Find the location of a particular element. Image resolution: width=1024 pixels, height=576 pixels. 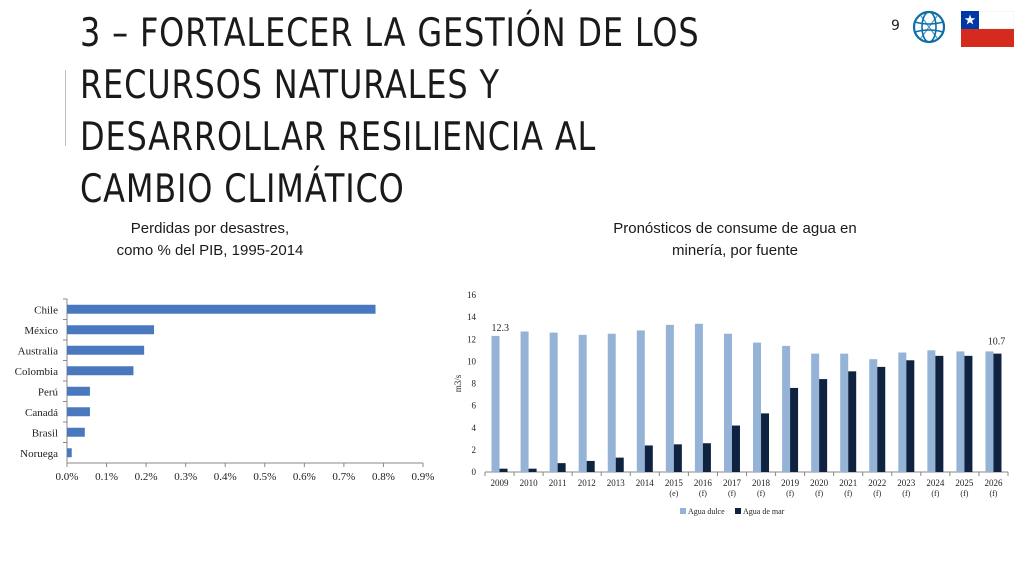

chart2-x-tick-label: 2017 is located at coordinates (732, 483).